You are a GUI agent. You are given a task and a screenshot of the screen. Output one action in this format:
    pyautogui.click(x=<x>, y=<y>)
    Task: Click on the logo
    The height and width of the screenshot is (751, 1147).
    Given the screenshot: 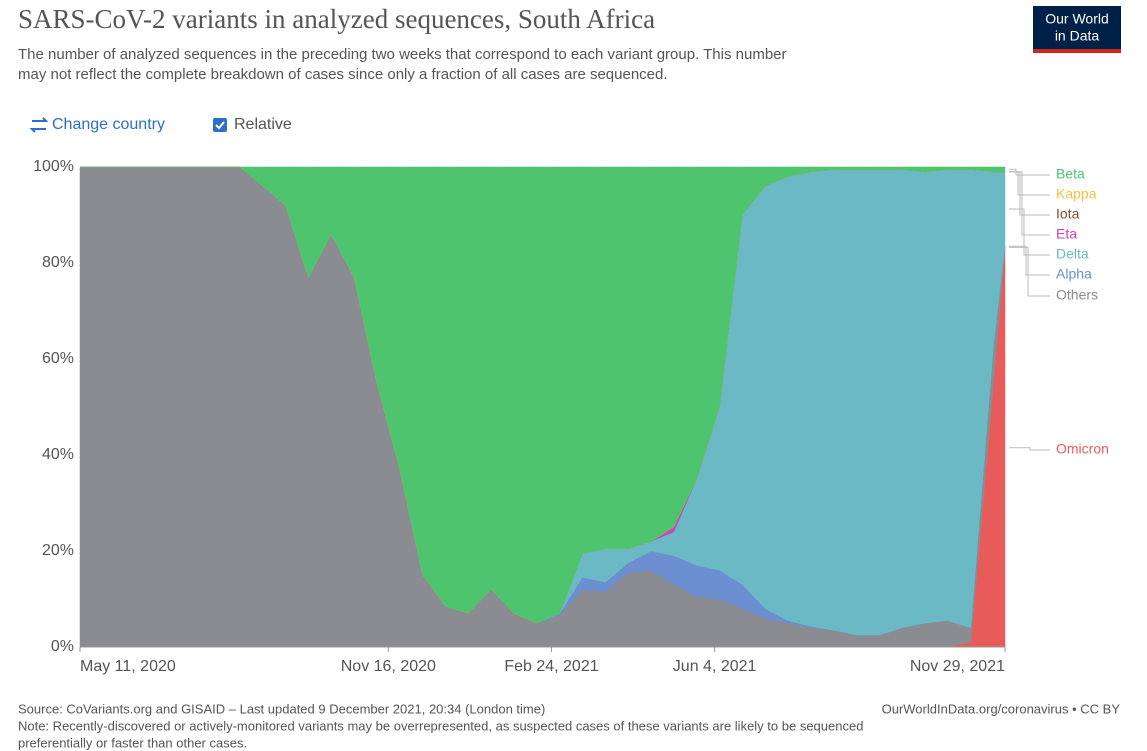 What is the action you would take?
    pyautogui.click(x=1077, y=29)
    